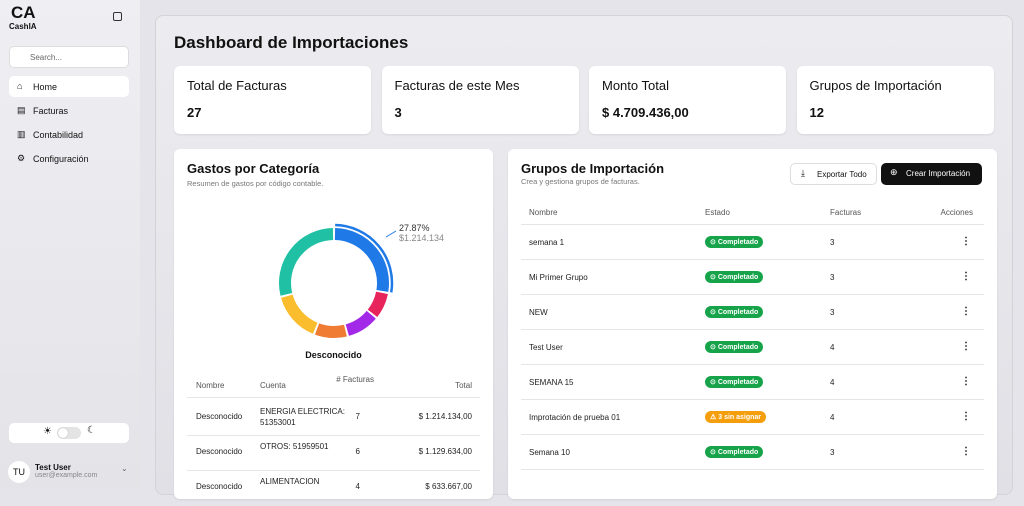  I want to click on nav-item: ⚙ Configuración, so click(53, 158).